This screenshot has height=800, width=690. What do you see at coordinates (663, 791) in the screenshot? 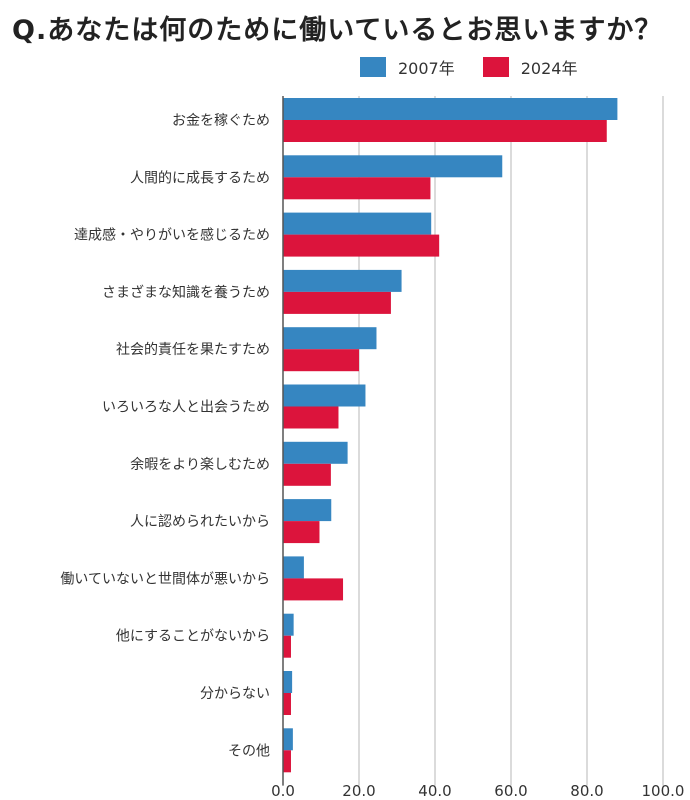
I see `x-tick-label-5: 100.0` at bounding box center [663, 791].